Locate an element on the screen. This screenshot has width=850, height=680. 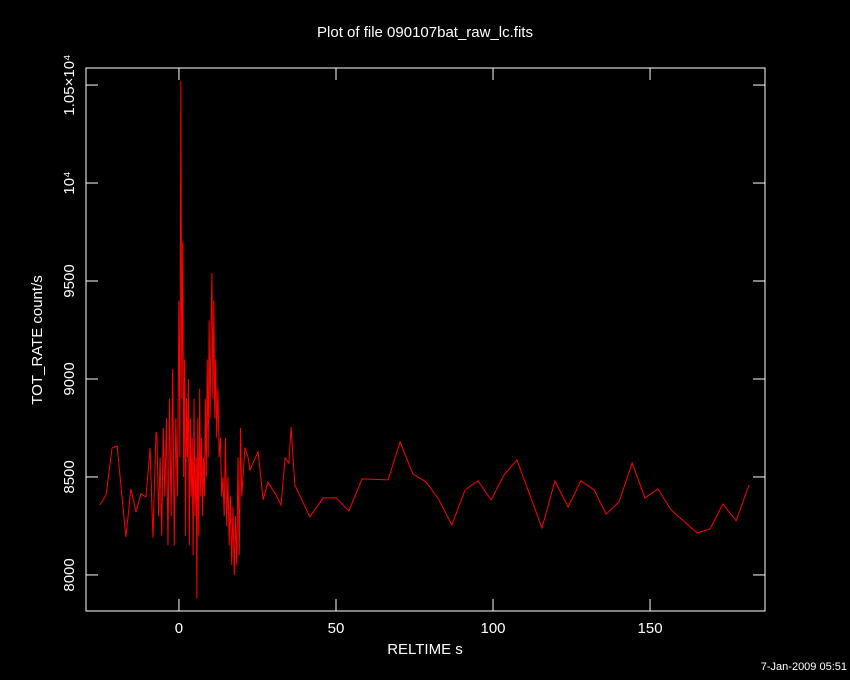
y-tick-label: 10⁴ is located at coordinates (69, 182).